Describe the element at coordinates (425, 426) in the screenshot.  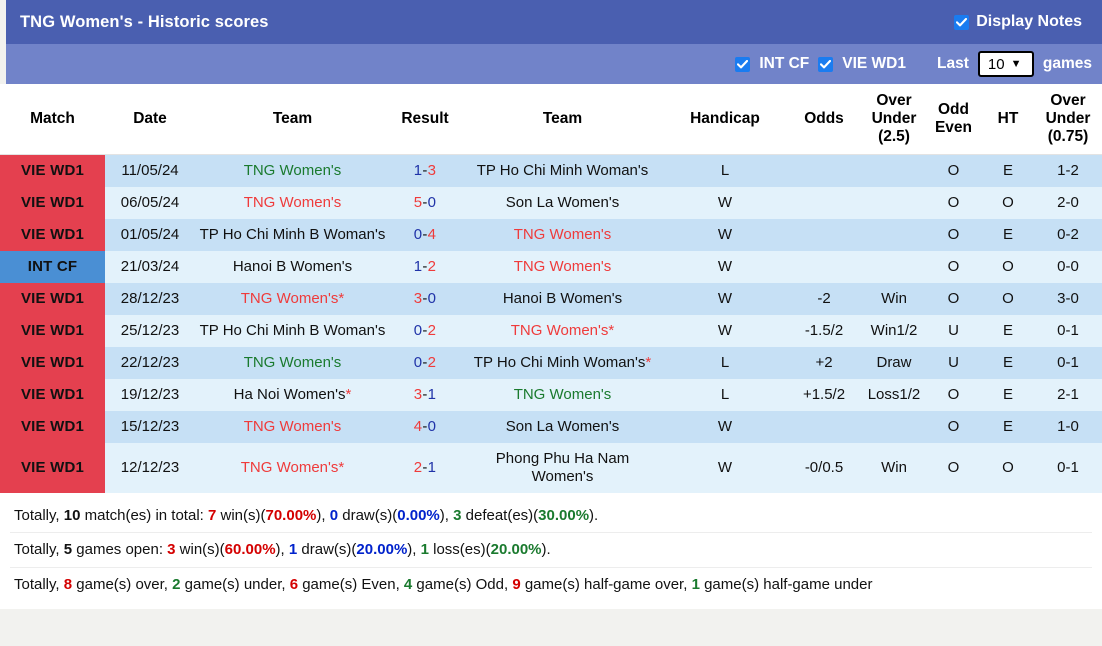
I see `match-score: 4-0` at that location.